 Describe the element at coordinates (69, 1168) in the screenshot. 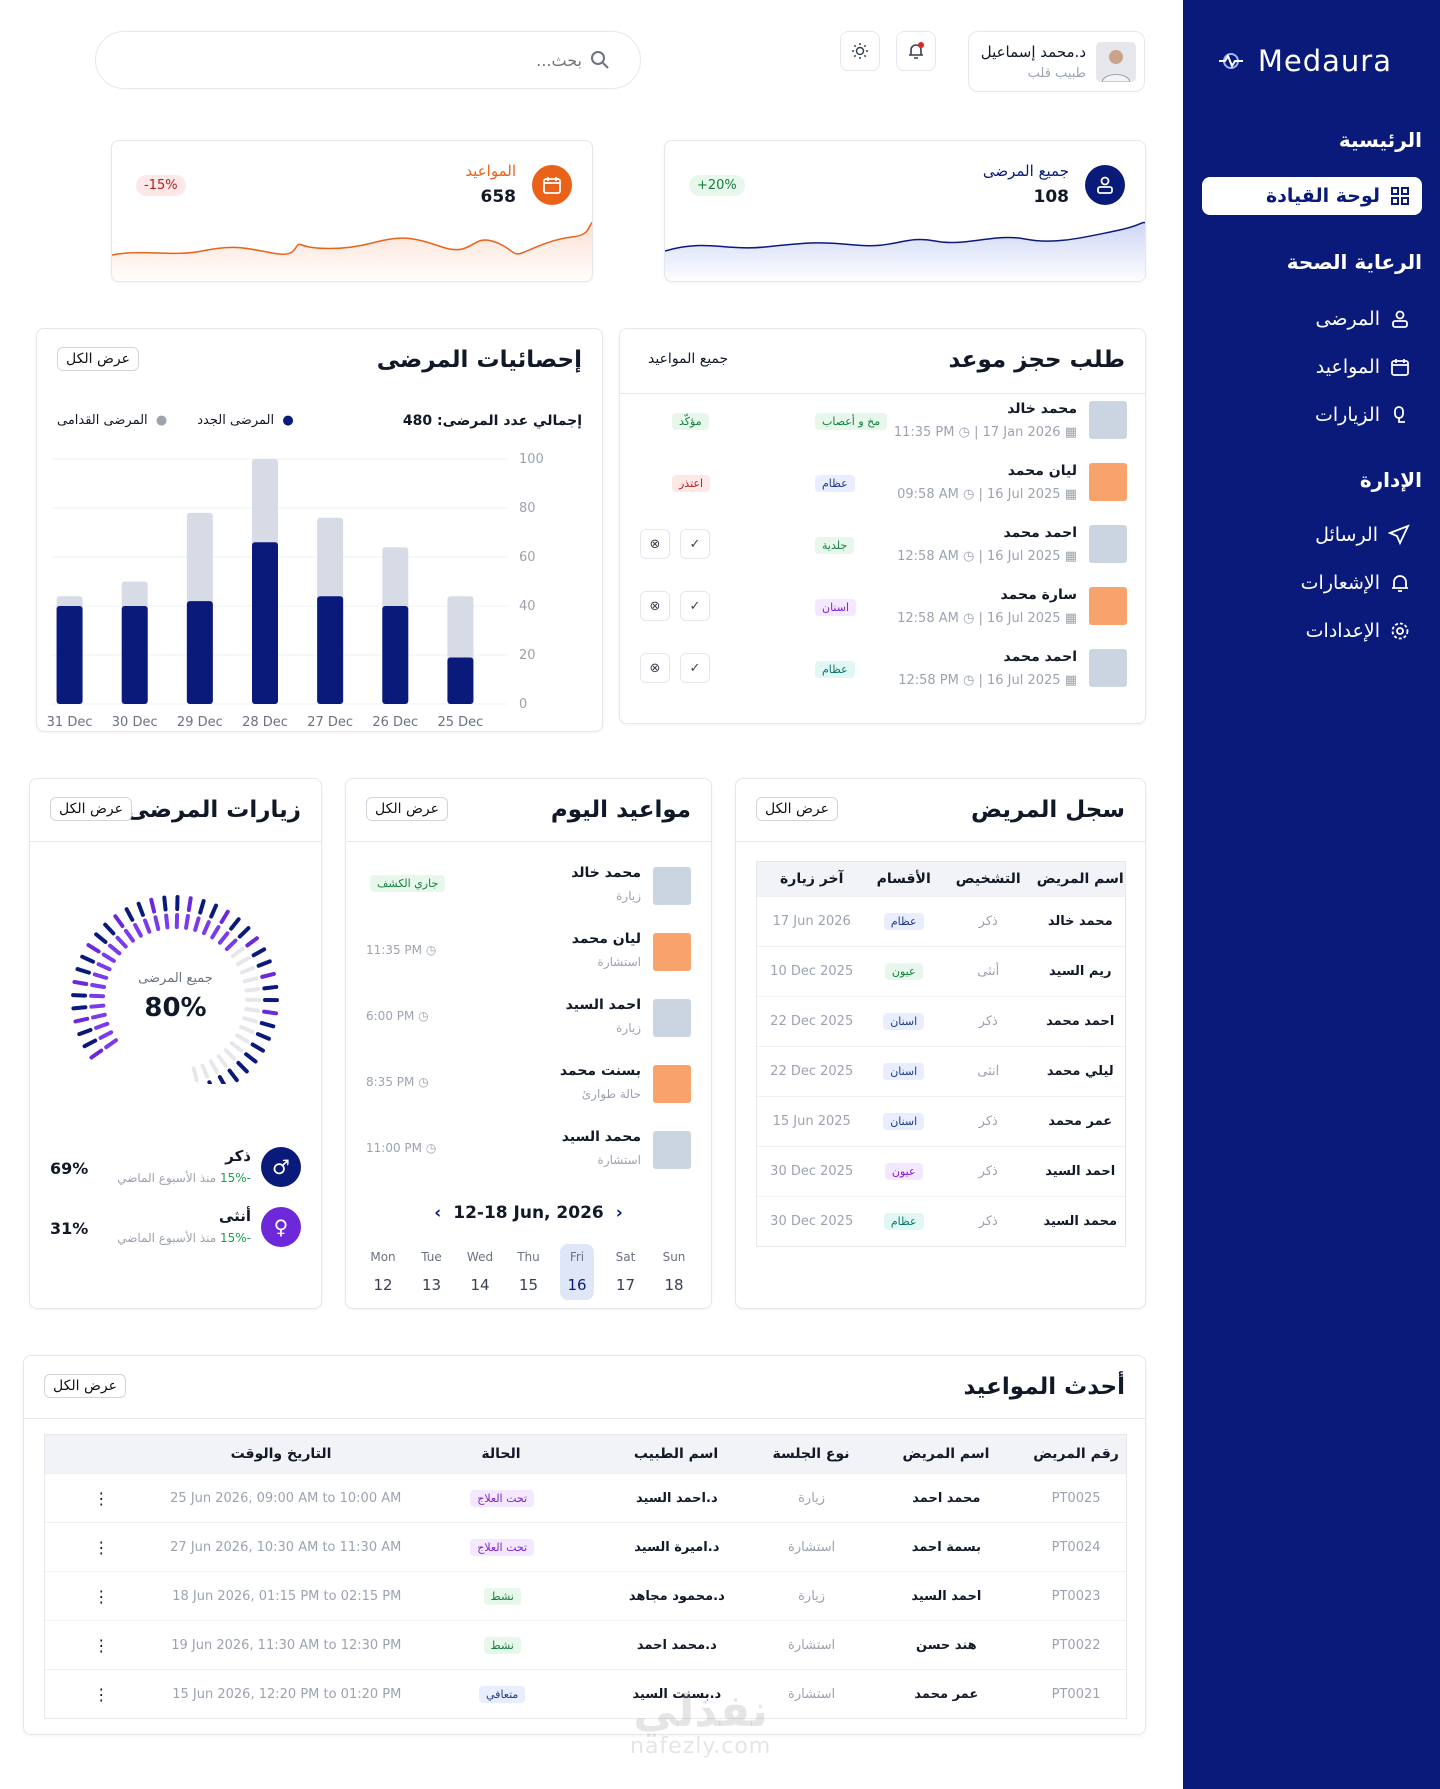

I see `male-percent: 69%` at that location.